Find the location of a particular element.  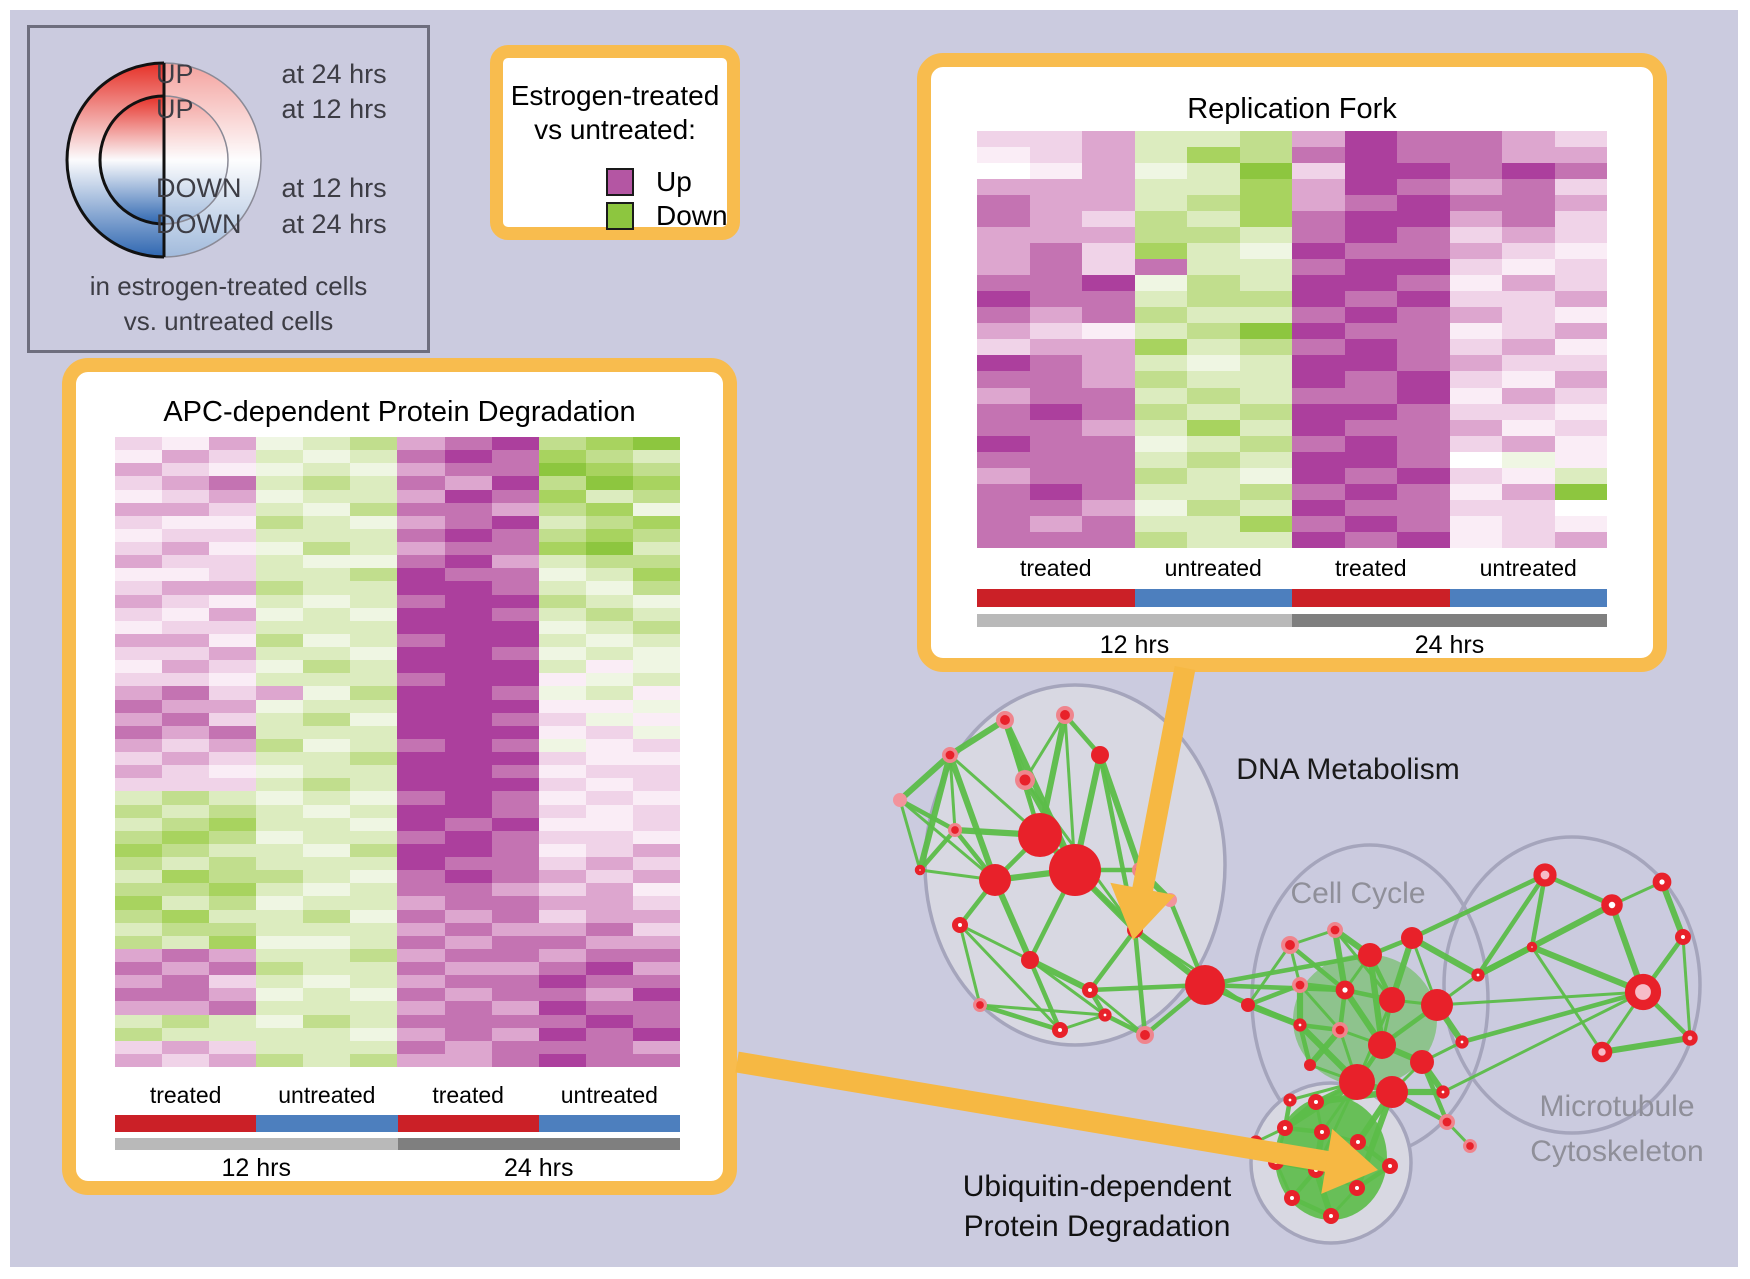

group-label-untreated: untreated is located at coordinates (1213, 568).